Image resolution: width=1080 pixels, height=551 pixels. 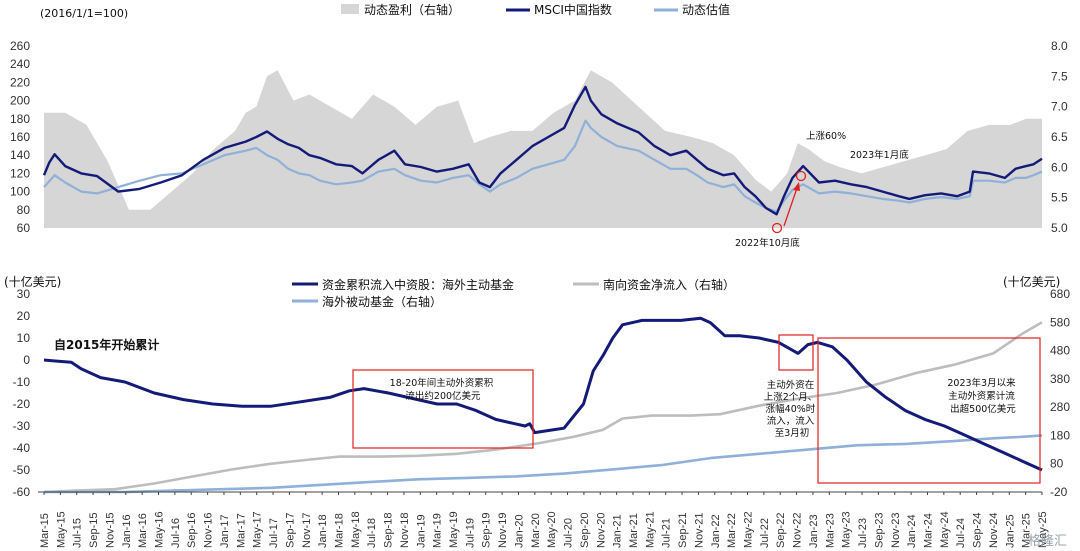 What do you see at coordinates (443, 409) in the screenshot?
I see `annotation-box-2018-2020` at bounding box center [443, 409].